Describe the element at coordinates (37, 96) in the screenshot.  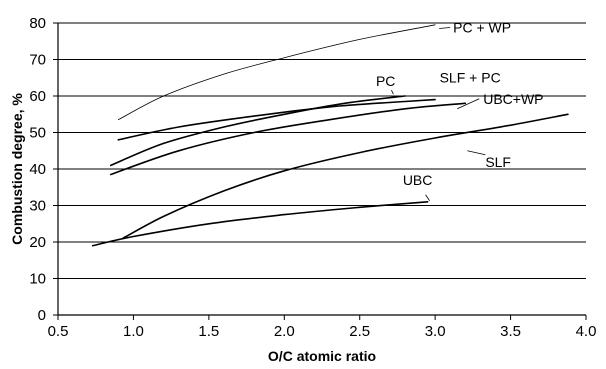
I see `y-tick-label: 60` at that location.